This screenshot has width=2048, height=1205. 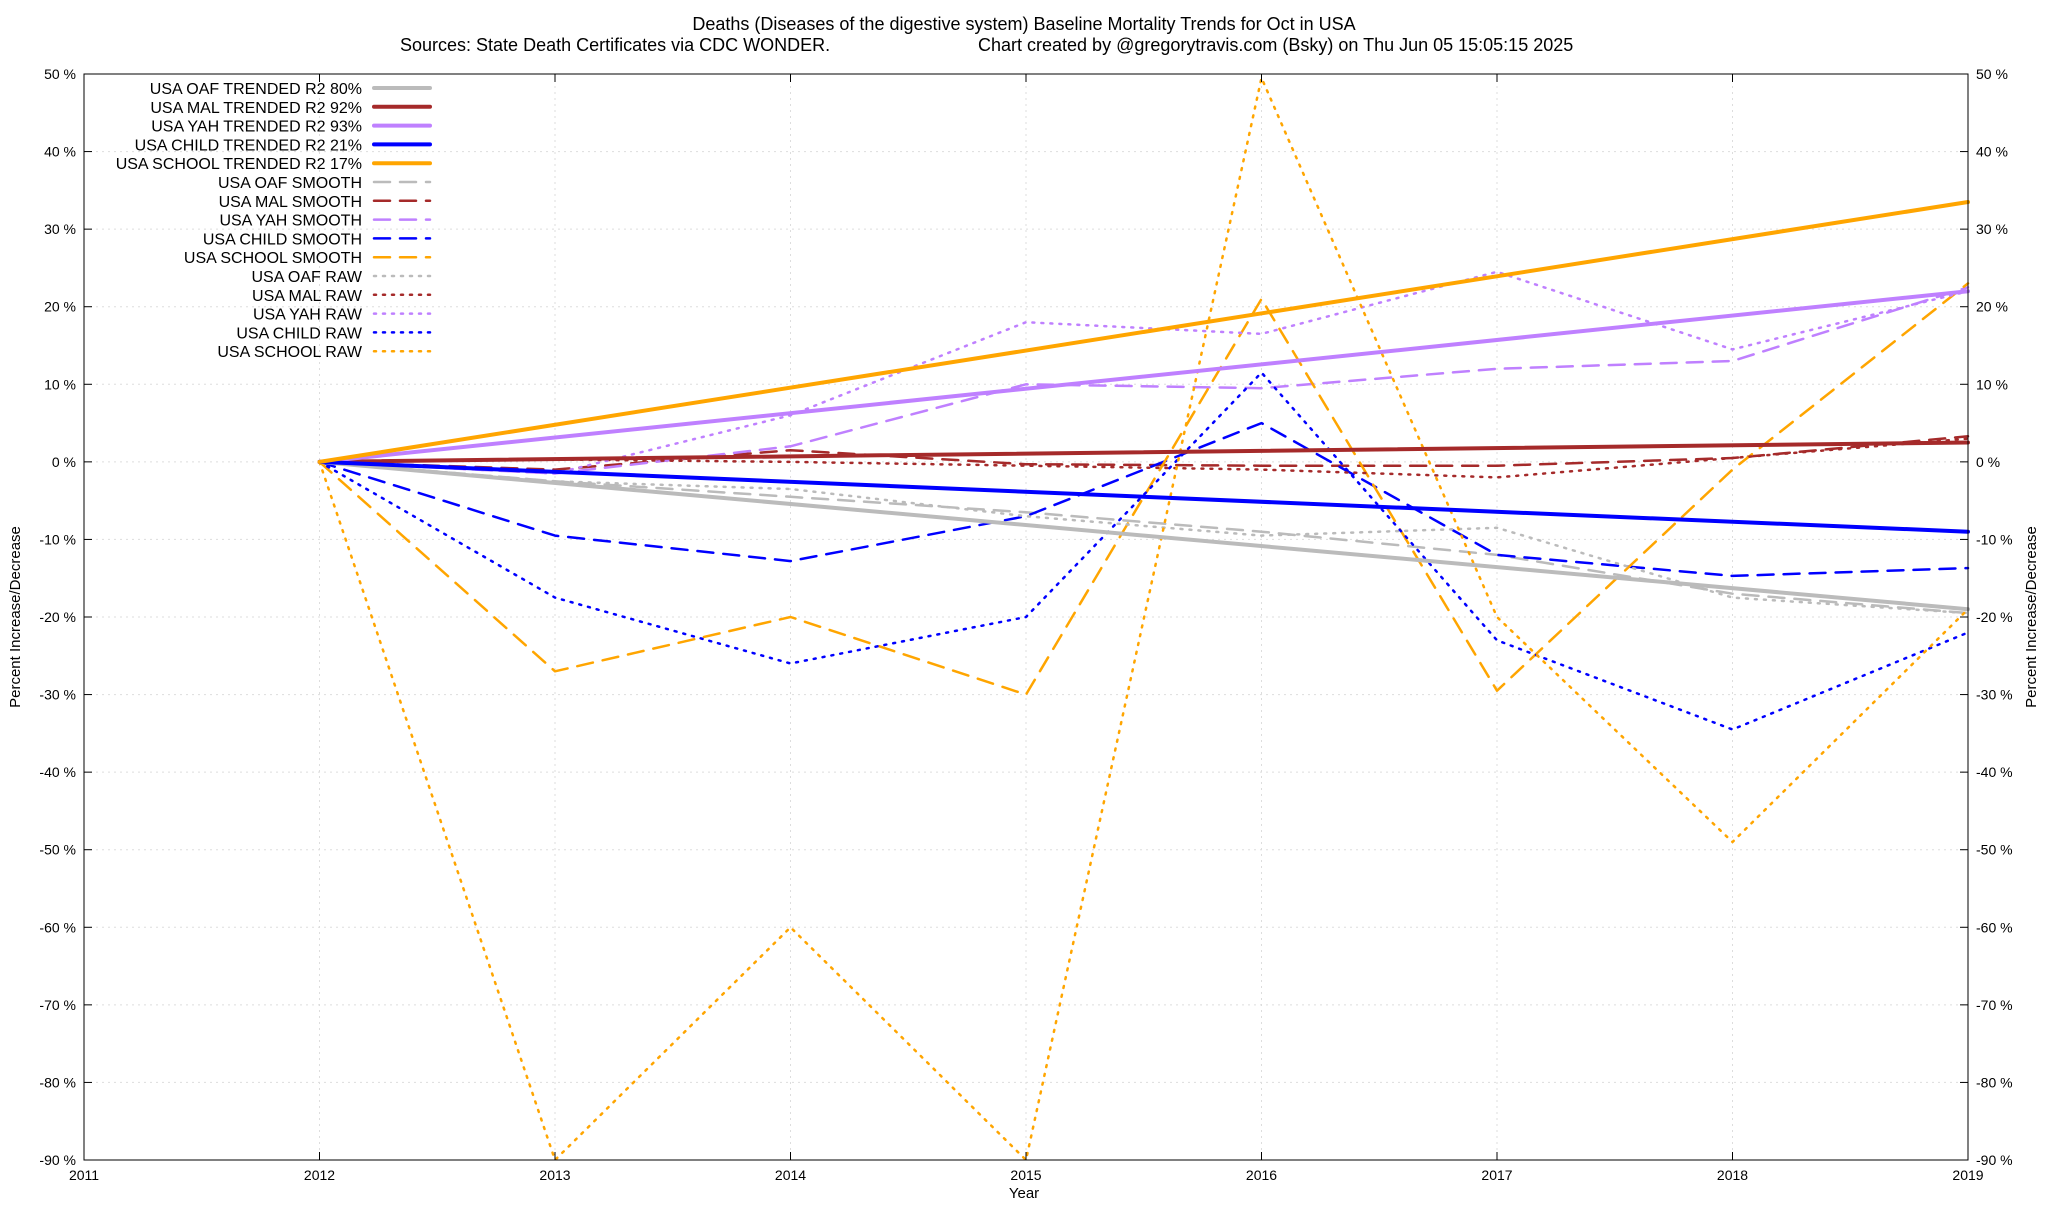 I want to click on y-tick-label: -80 %, so click(x=57, y=1082).